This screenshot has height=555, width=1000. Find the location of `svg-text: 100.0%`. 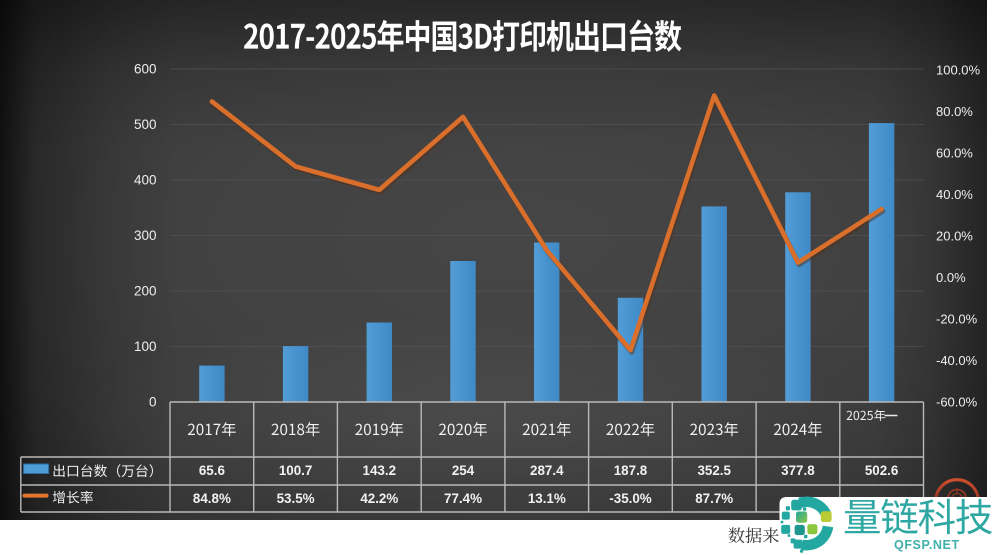

svg-text: 100.0% is located at coordinates (958, 70).